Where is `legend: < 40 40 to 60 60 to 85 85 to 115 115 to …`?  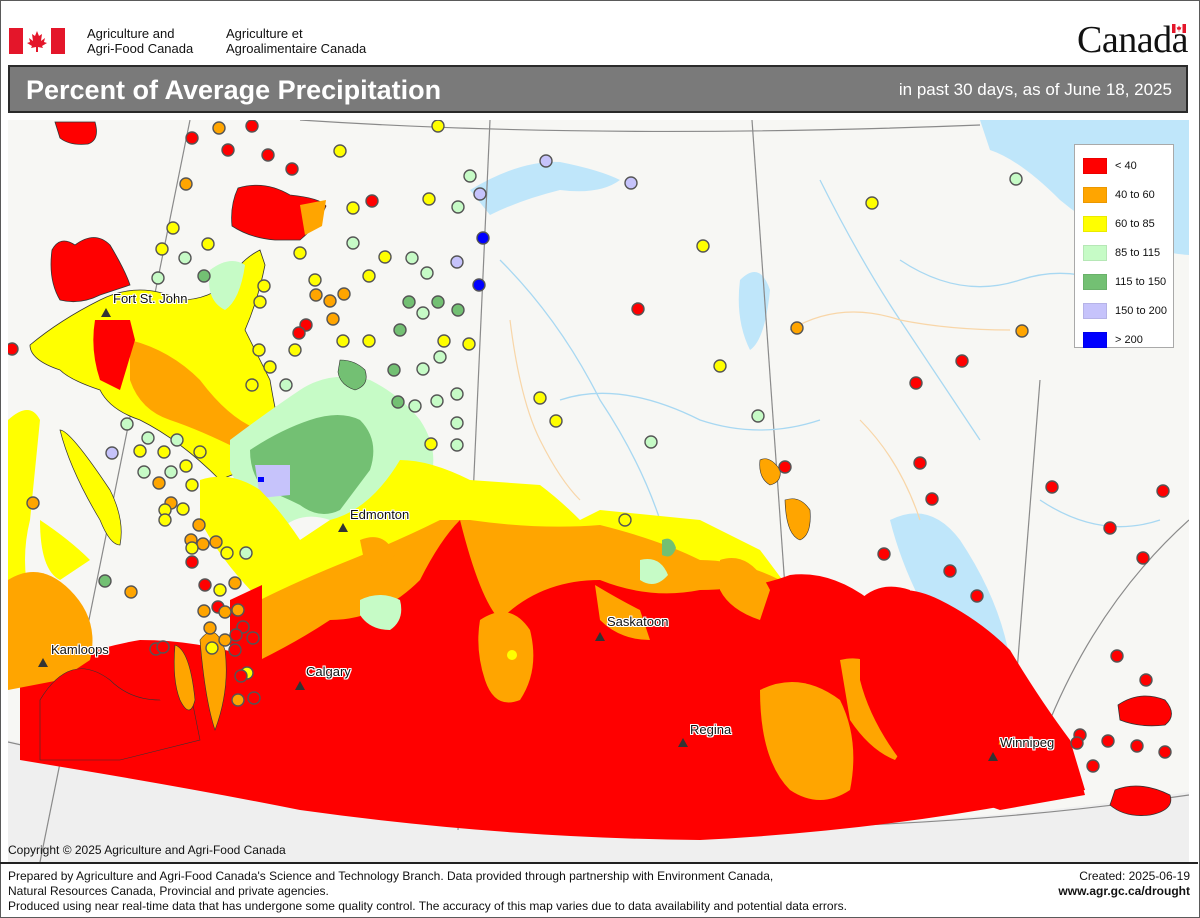 legend: < 40 40 to 60 60 to 85 85 to 115 115 to … is located at coordinates (1124, 246).